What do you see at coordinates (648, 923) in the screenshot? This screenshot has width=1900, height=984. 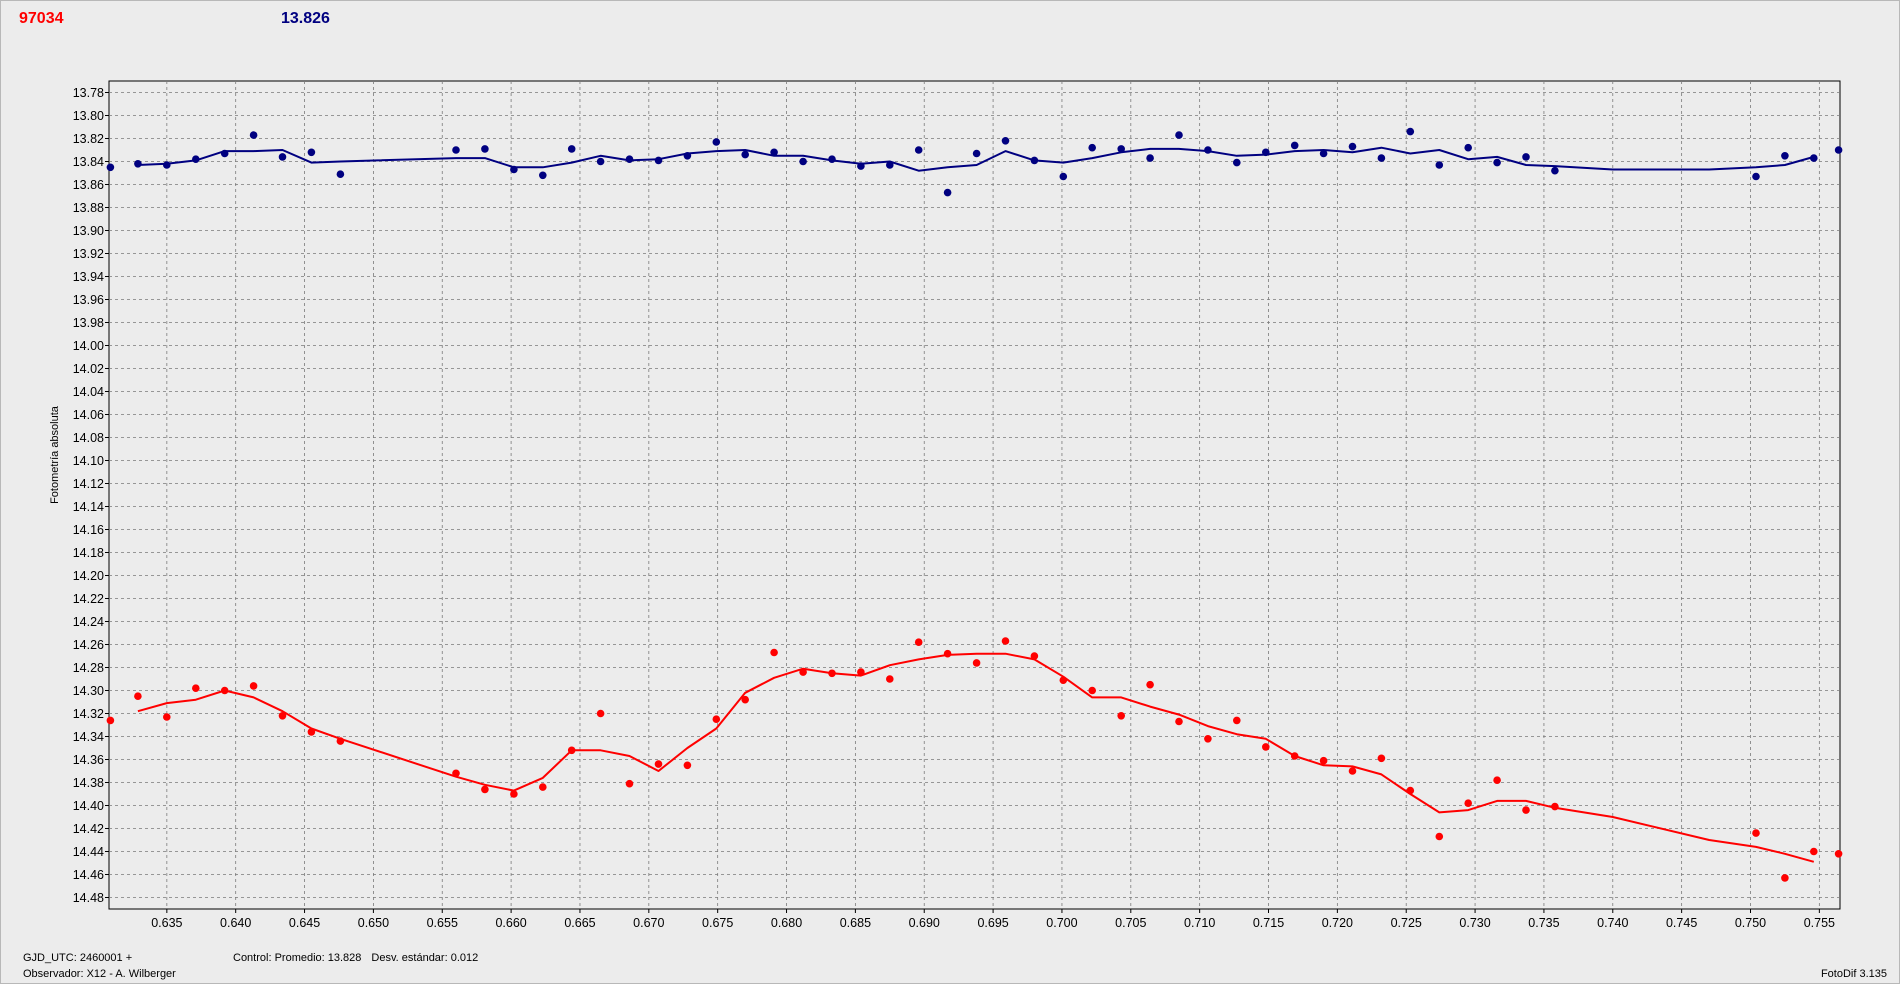 I see `x-tick-label: 0.670` at bounding box center [648, 923].